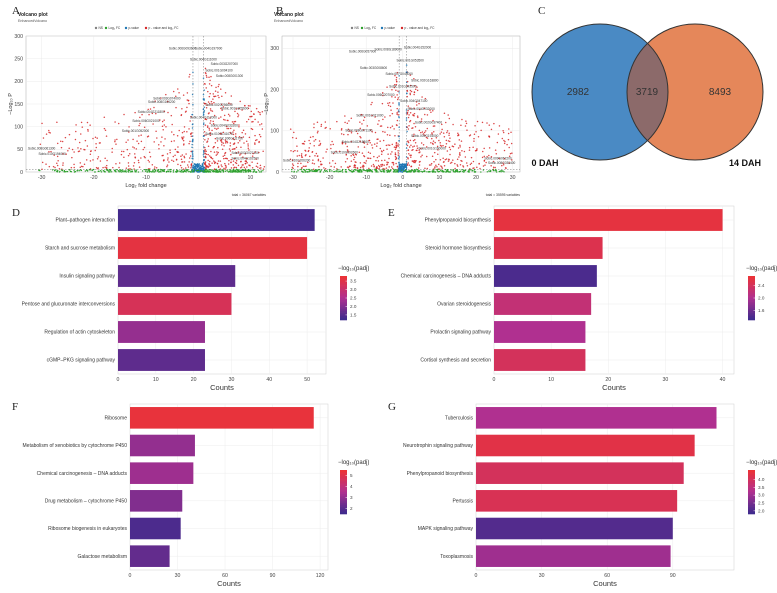 The height and width of the screenshot is (593, 777). What do you see at coordinates (353, 269) in the screenshot?
I see `legend-title: −log₁₀(padj)` at bounding box center [353, 269].